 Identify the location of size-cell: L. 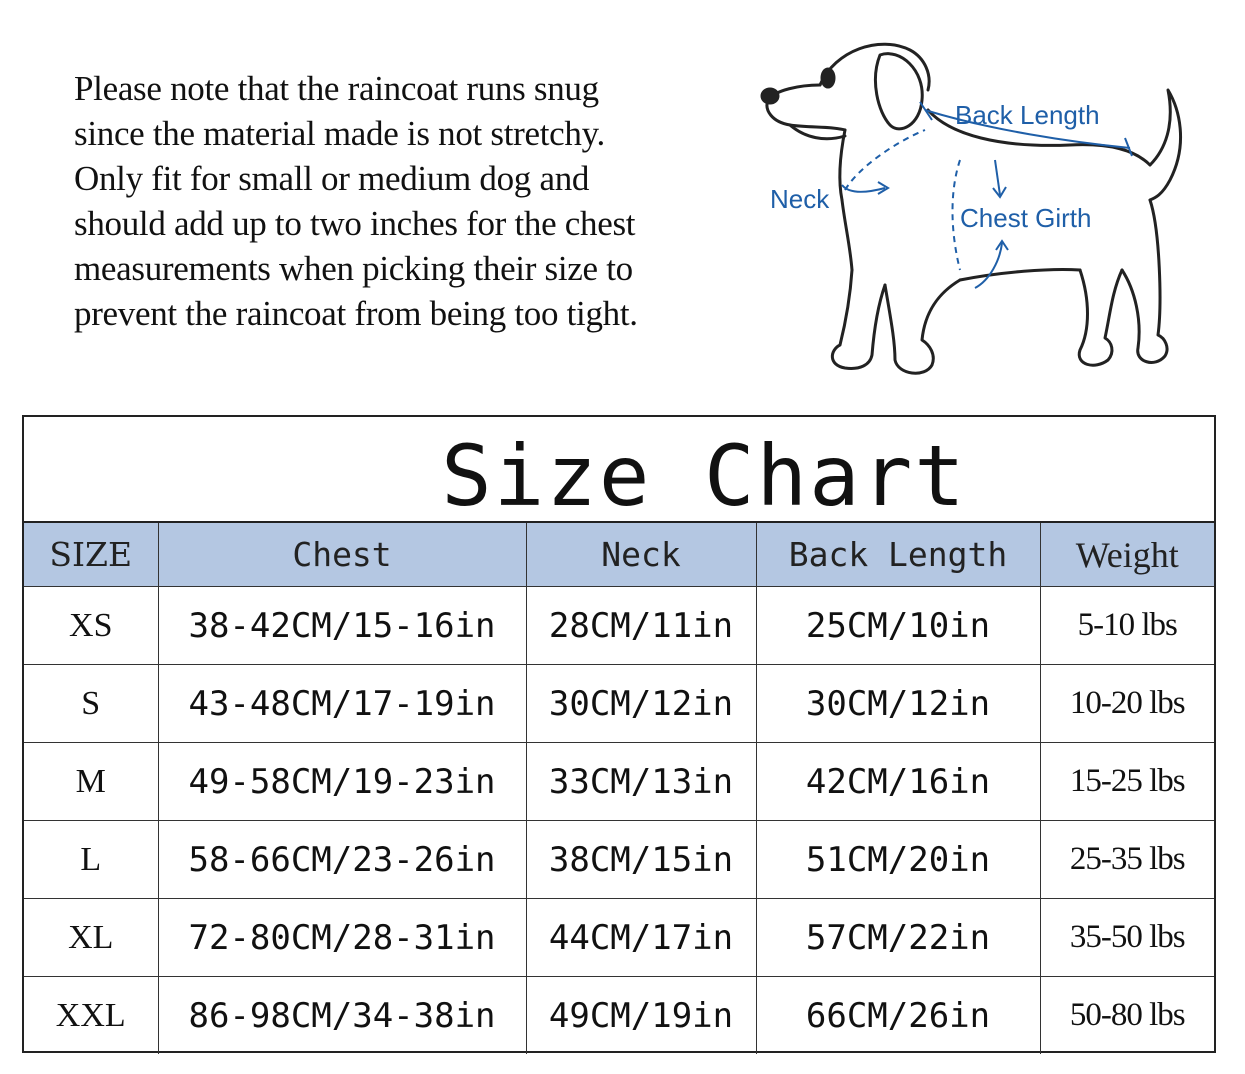
(91, 859).